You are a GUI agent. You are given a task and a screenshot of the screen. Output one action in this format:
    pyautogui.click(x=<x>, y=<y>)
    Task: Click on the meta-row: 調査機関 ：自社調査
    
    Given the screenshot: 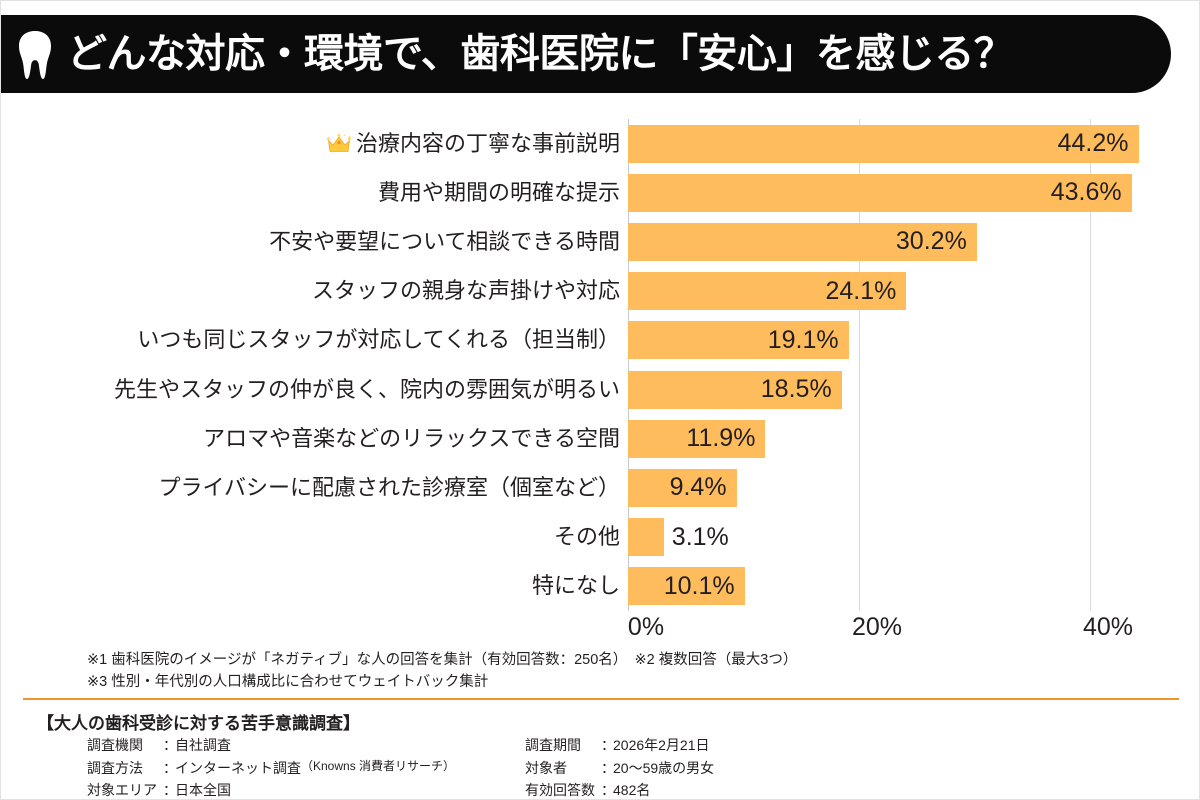 What is the action you would take?
    pyautogui.click(x=271, y=745)
    